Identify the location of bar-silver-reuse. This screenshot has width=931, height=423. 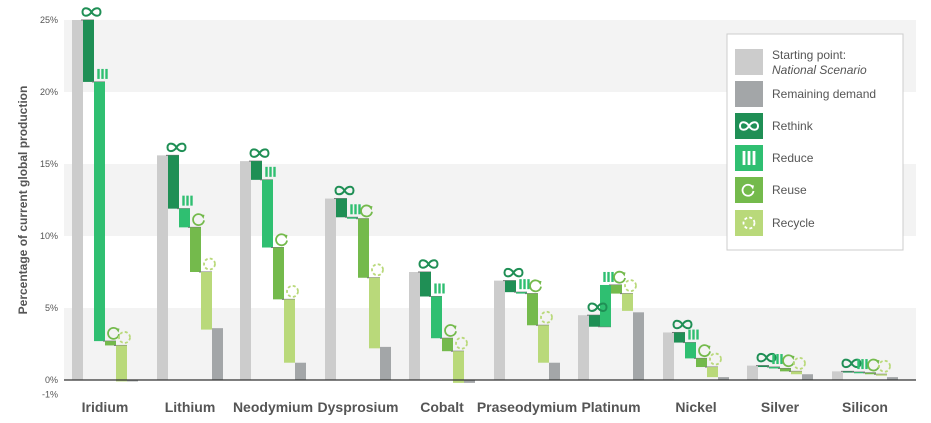
(785, 370).